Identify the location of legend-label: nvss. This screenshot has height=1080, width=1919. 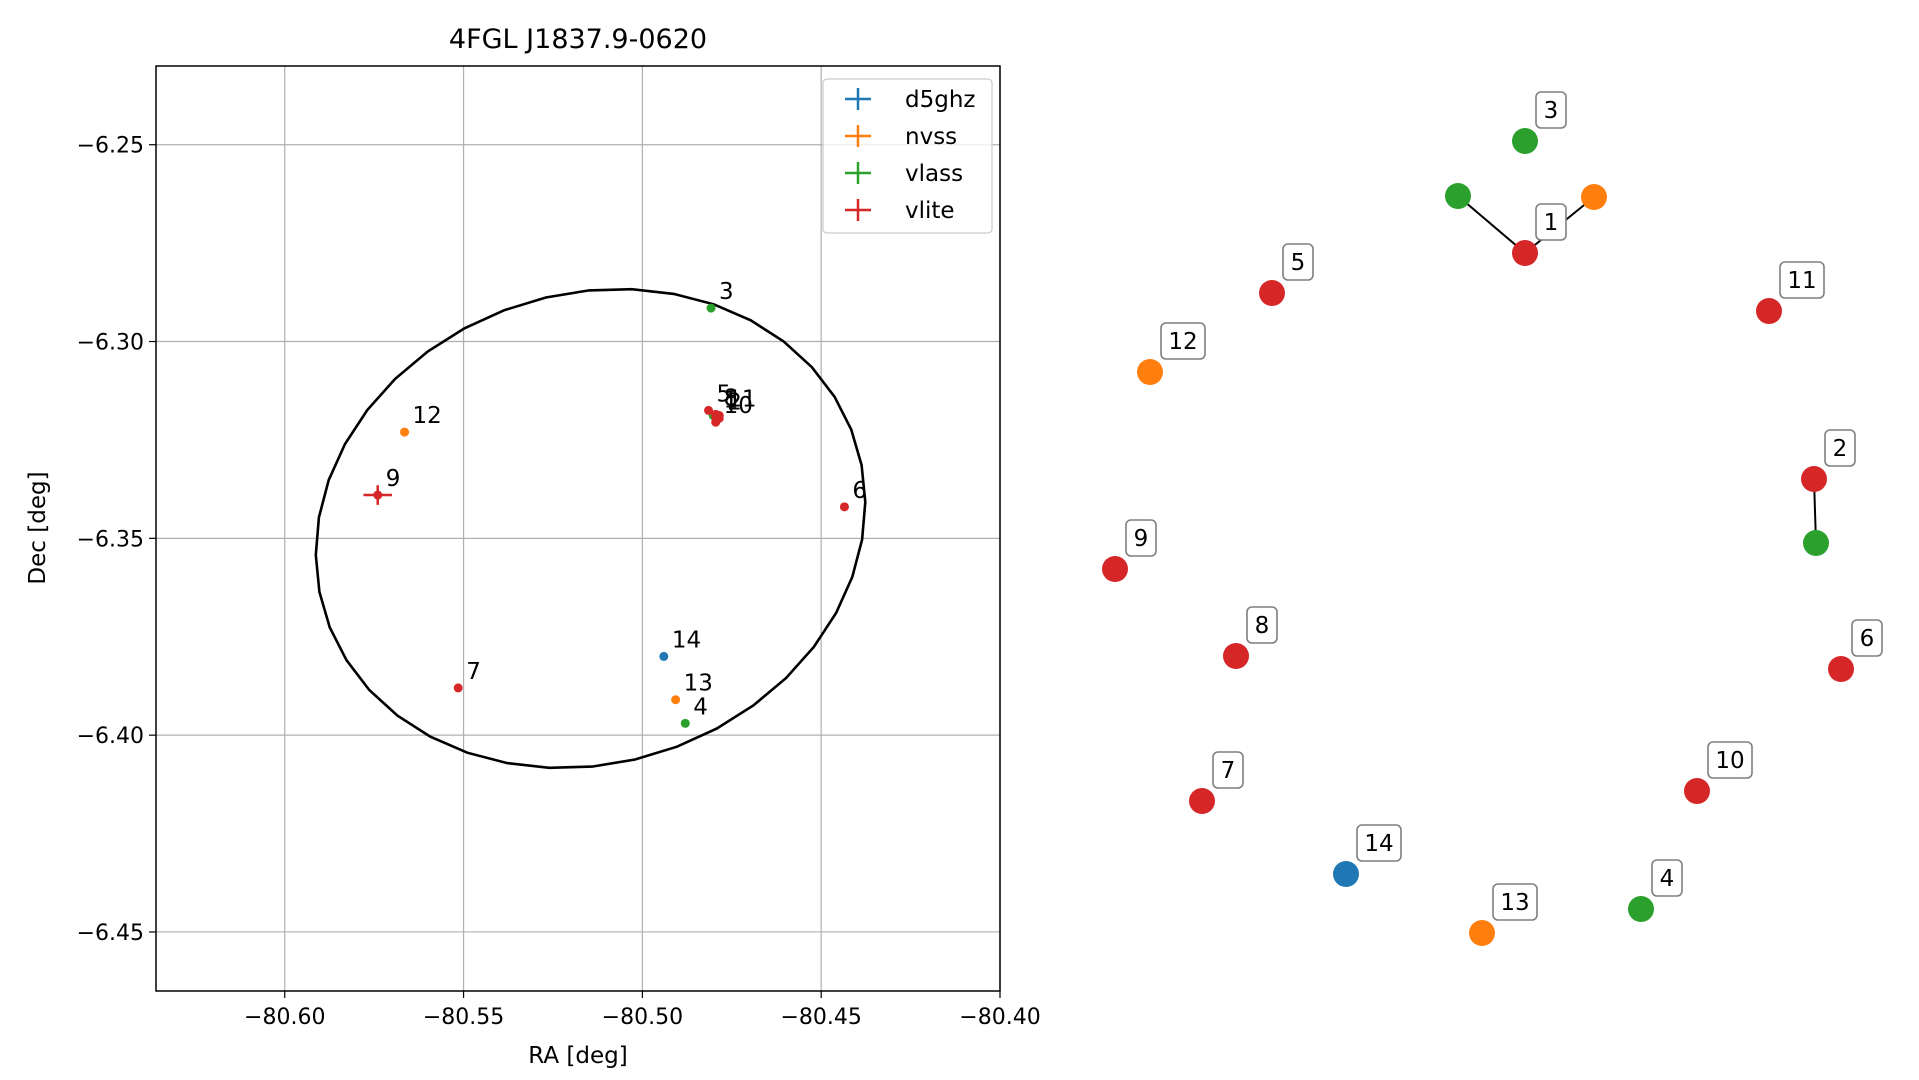
(931, 137).